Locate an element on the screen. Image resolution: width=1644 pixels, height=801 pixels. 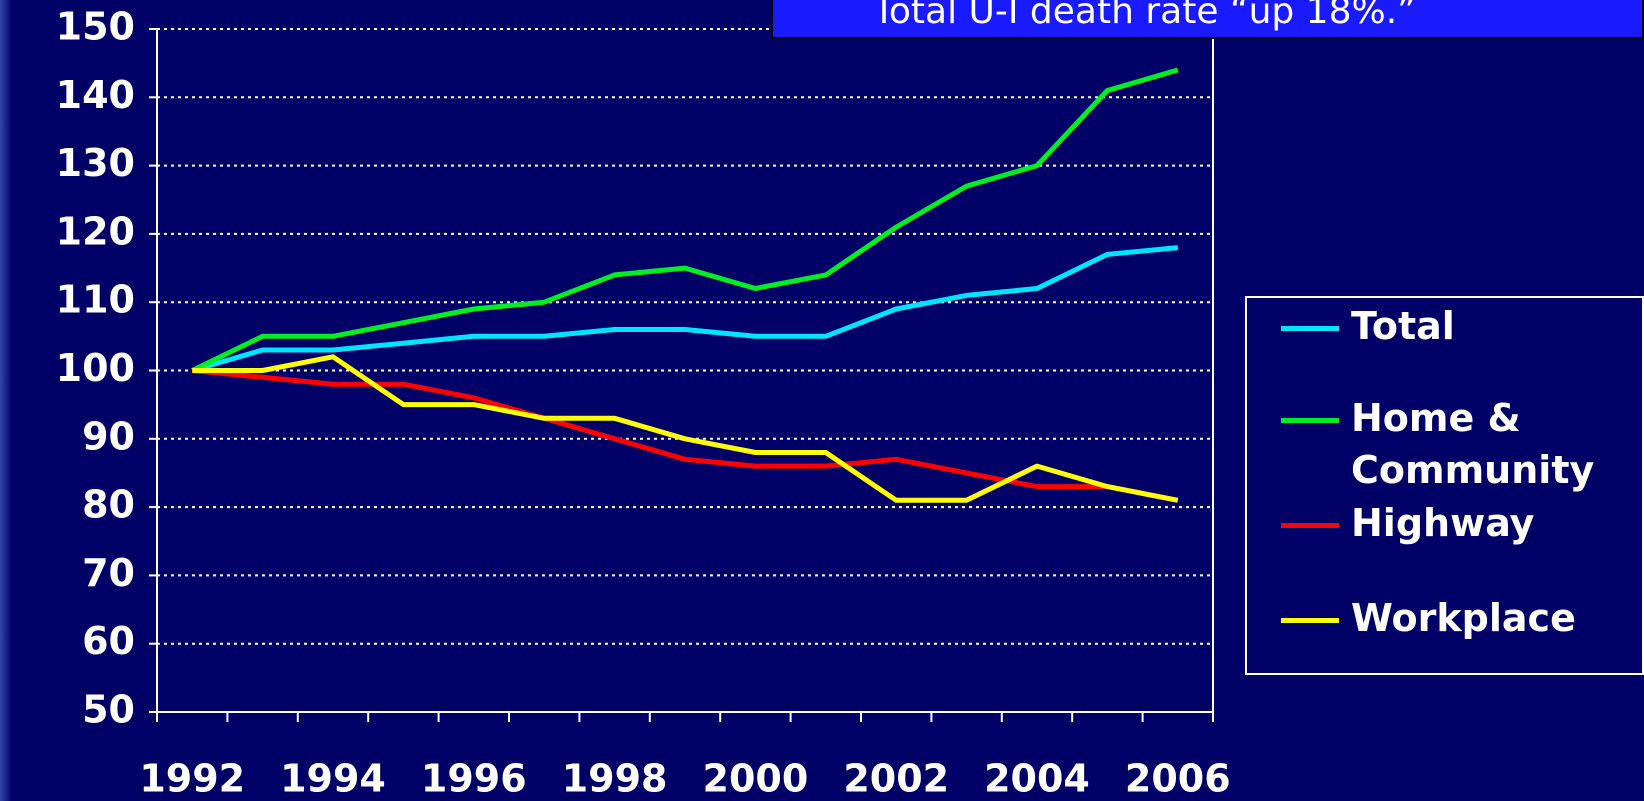
side-strip is located at coordinates (6, 400).